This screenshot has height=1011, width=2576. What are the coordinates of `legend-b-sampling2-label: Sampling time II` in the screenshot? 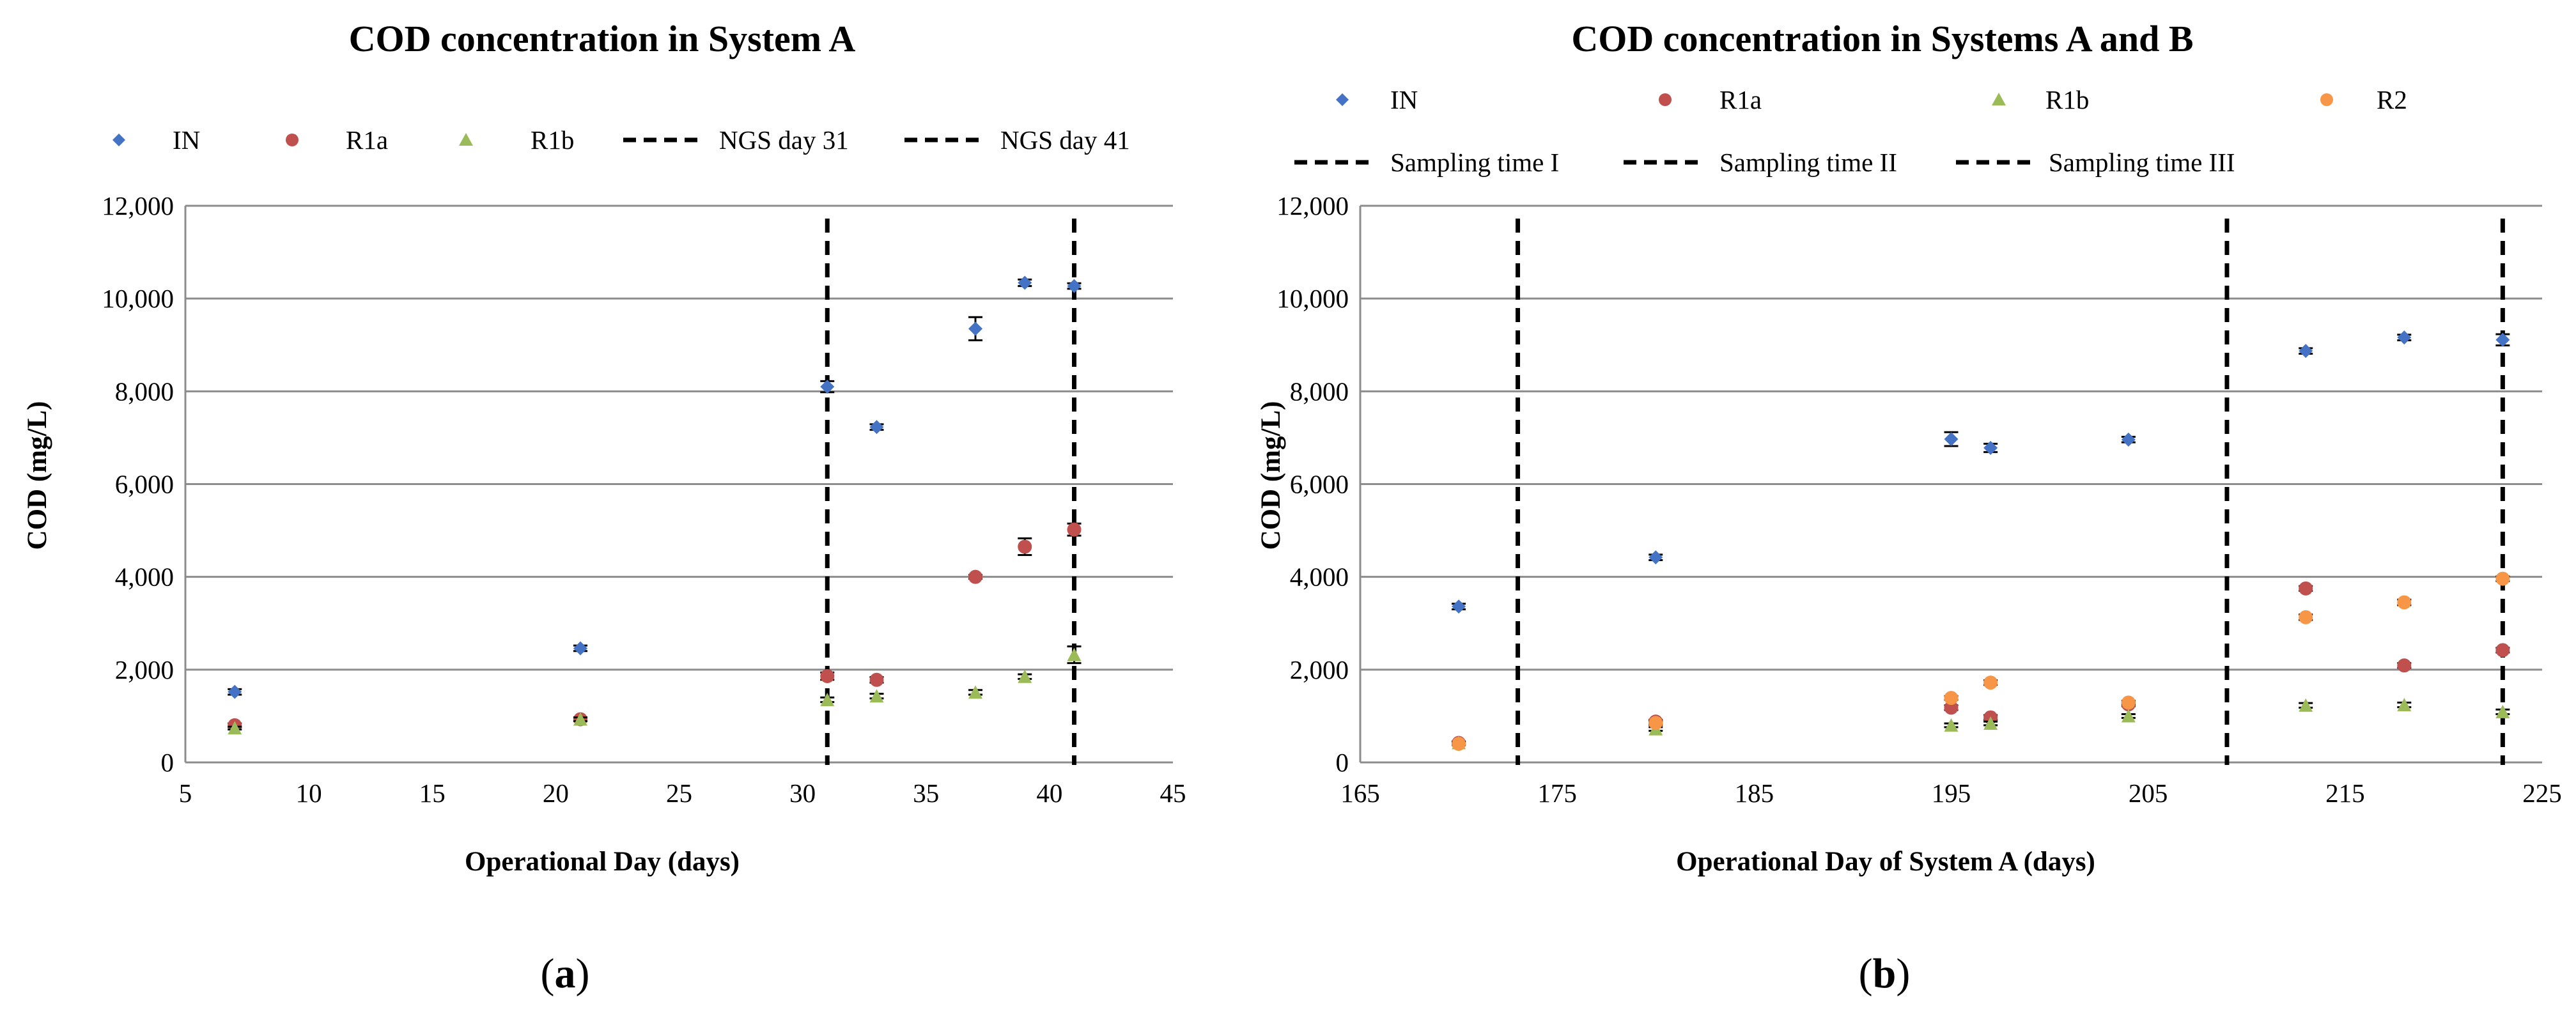 It's located at (1808, 162).